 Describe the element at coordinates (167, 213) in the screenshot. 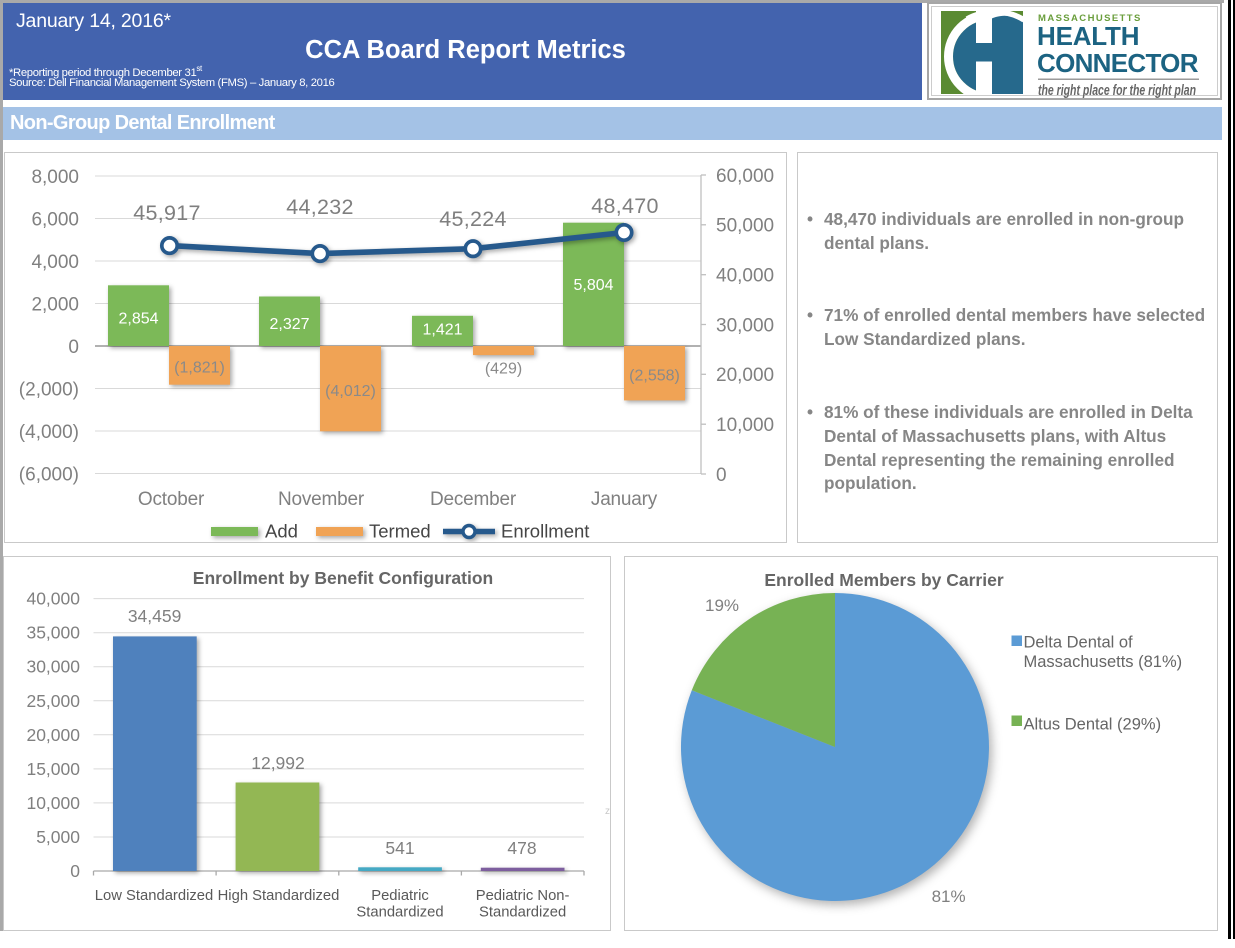

I see `svg-text: 45,917` at that location.